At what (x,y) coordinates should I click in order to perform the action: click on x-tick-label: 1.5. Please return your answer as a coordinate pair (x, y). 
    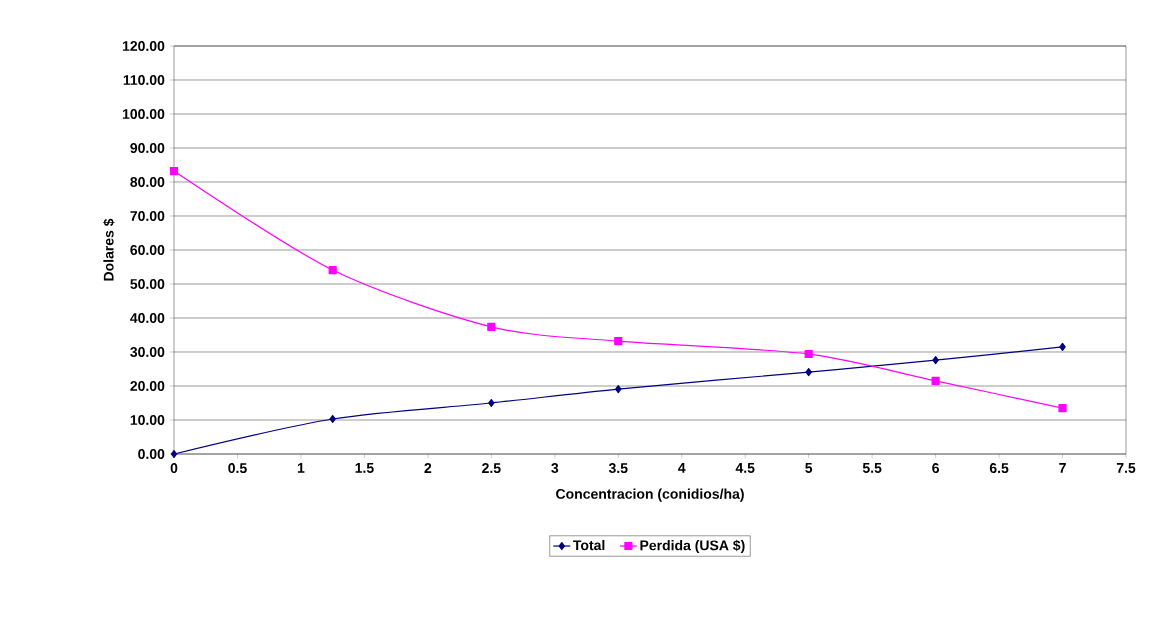
    Looking at the image, I should click on (364, 468).